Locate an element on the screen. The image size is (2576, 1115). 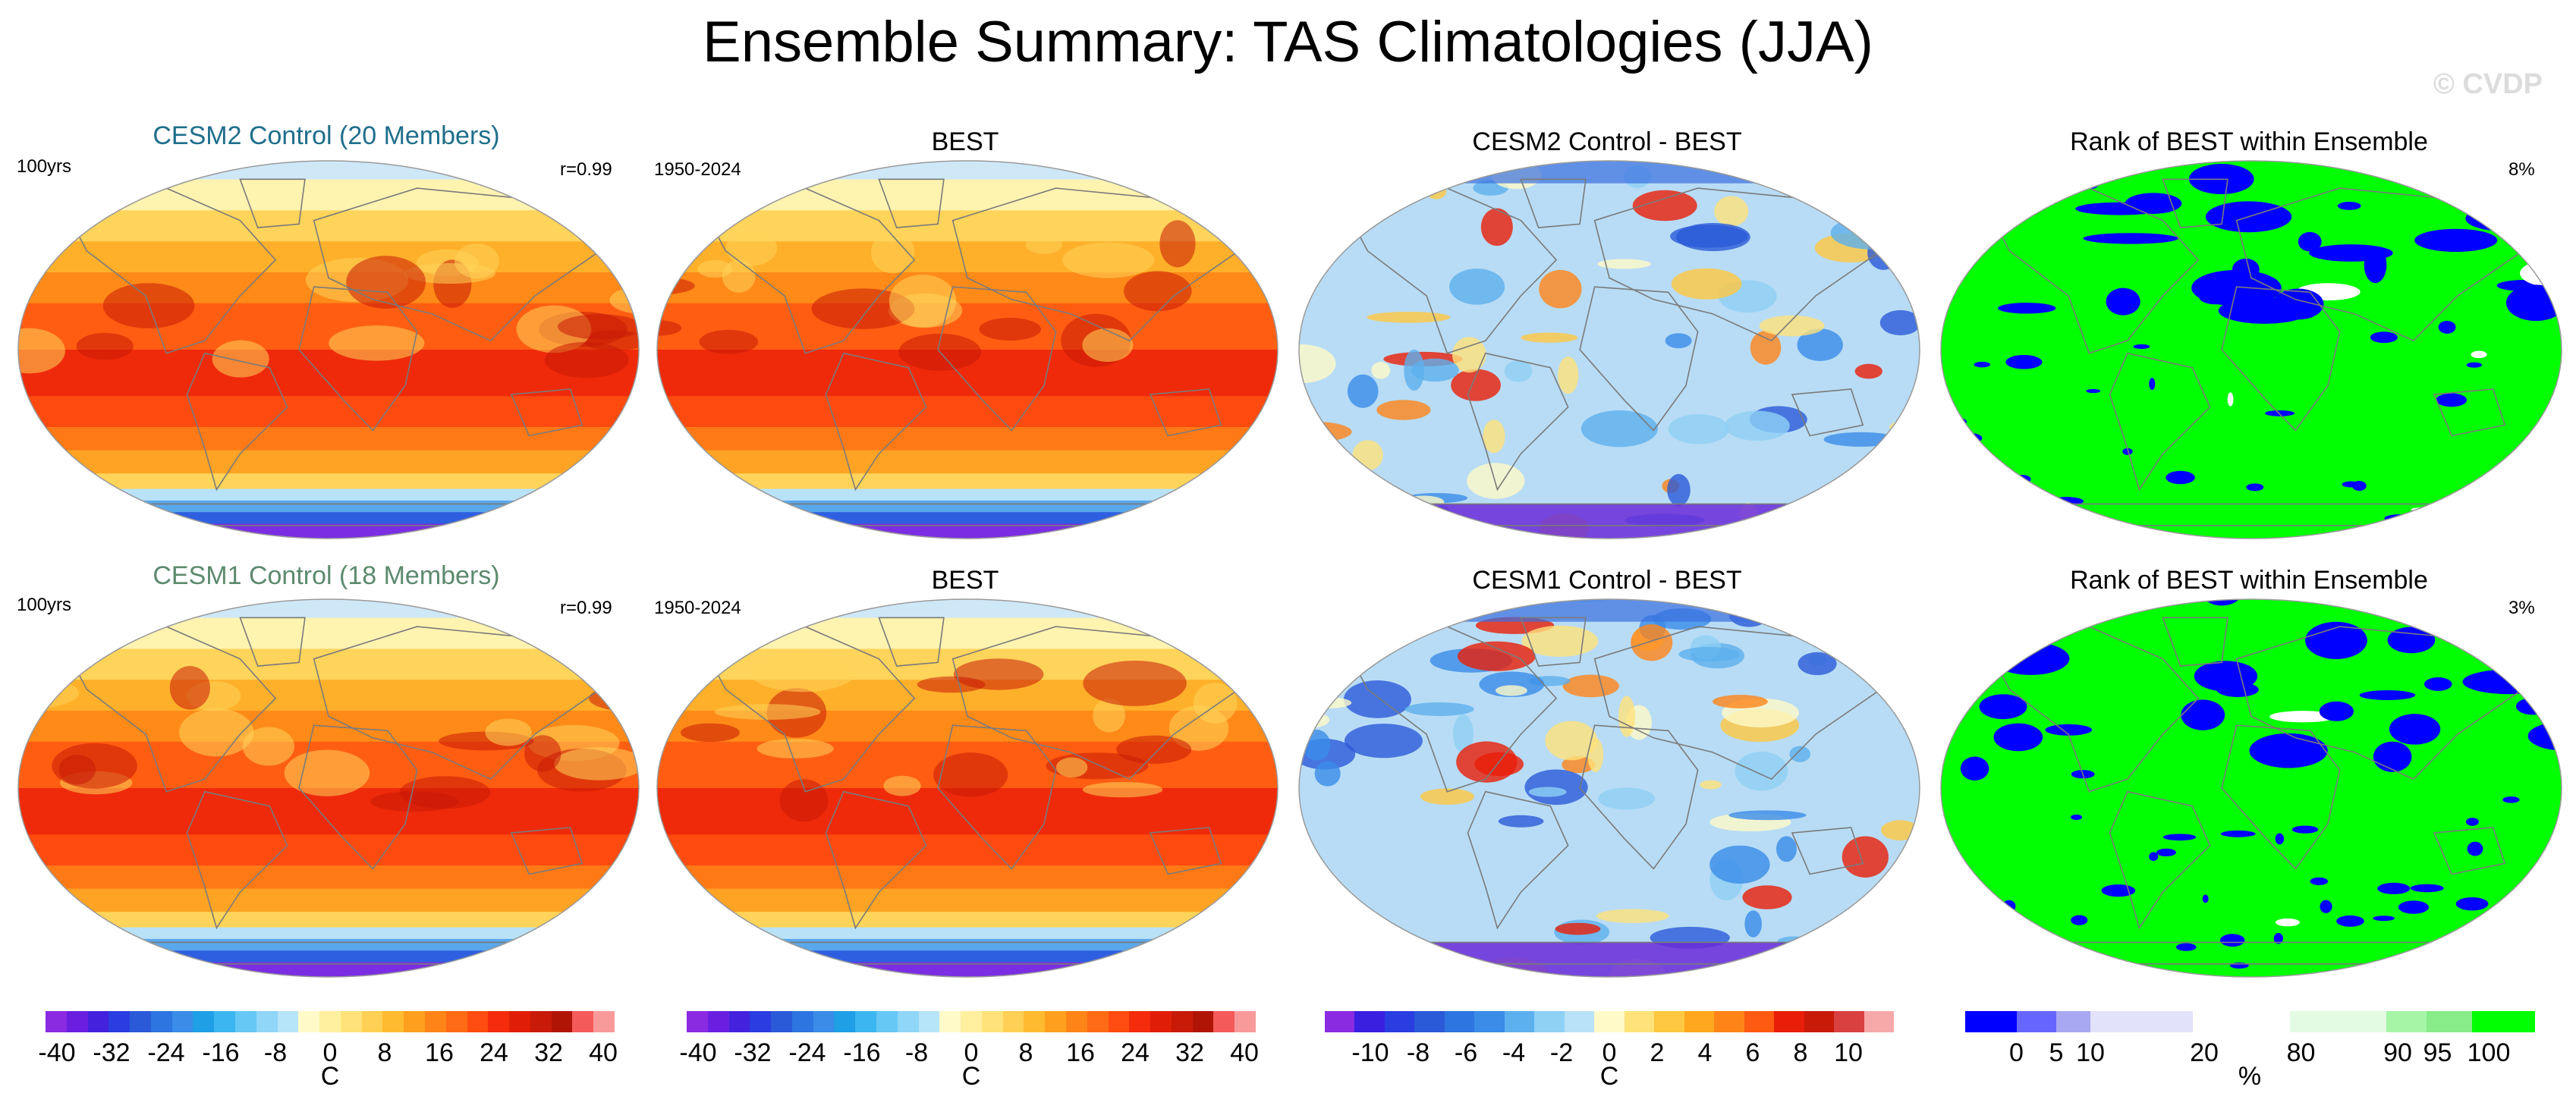
cvdp-watermark: © CVDP is located at coordinates (2488, 84).